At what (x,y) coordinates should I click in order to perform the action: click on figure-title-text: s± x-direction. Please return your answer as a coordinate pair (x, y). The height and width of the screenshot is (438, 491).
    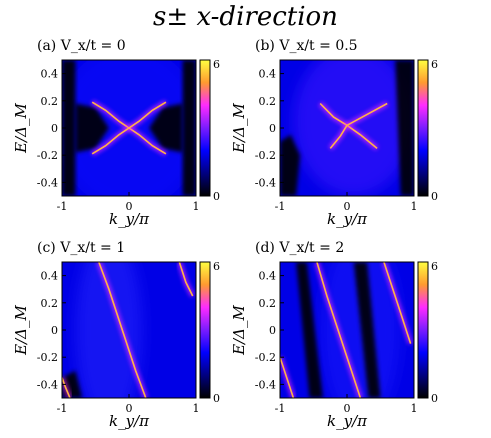
    Looking at the image, I should click on (245, 17).